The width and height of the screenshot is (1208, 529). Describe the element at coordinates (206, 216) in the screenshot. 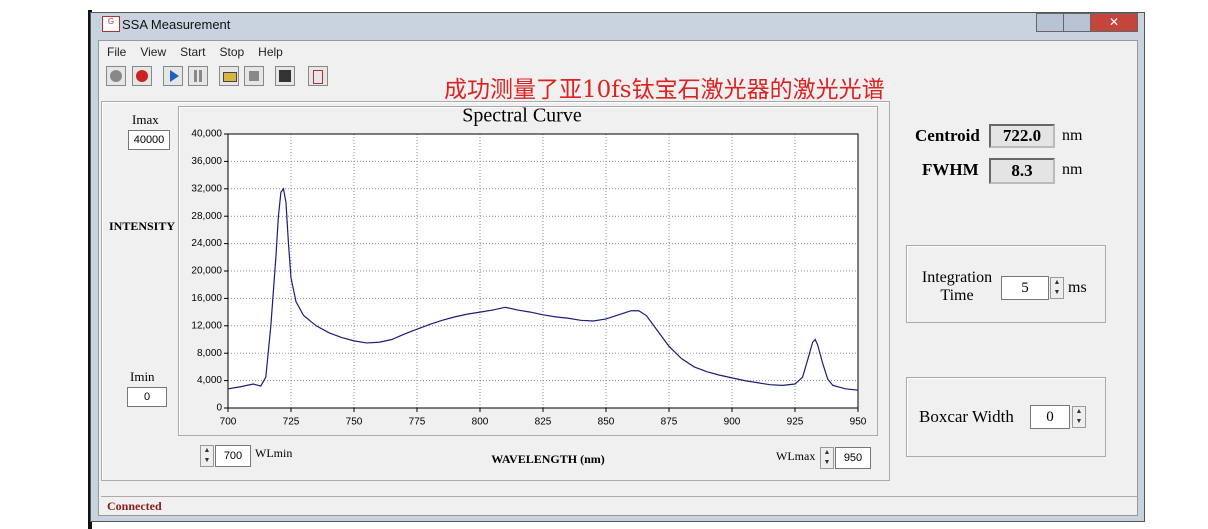

I see `y-tick-label: 28,000` at that location.